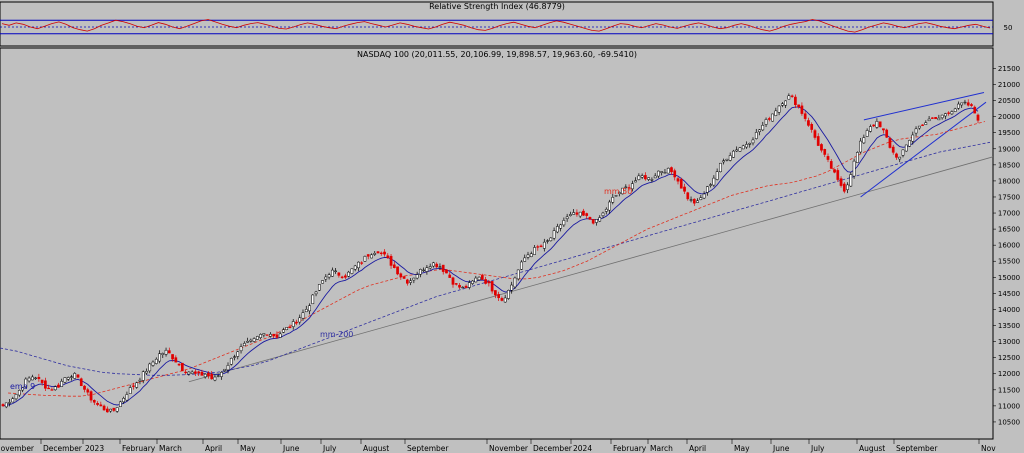  Describe the element at coordinates (1009, 181) in the screenshot. I see `y-tick-label: 18000` at that location.